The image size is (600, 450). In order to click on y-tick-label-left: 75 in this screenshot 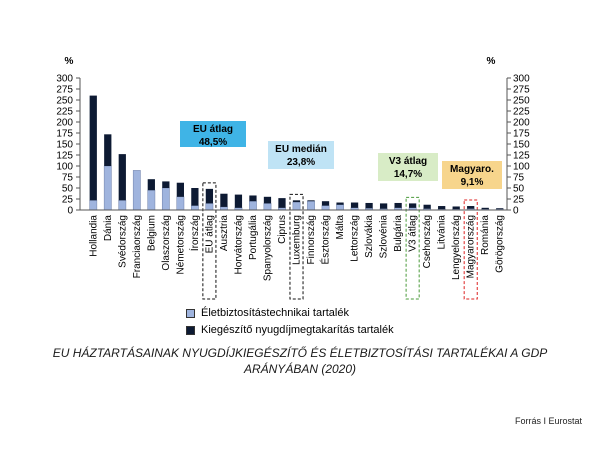, I will do `click(68, 178)`.